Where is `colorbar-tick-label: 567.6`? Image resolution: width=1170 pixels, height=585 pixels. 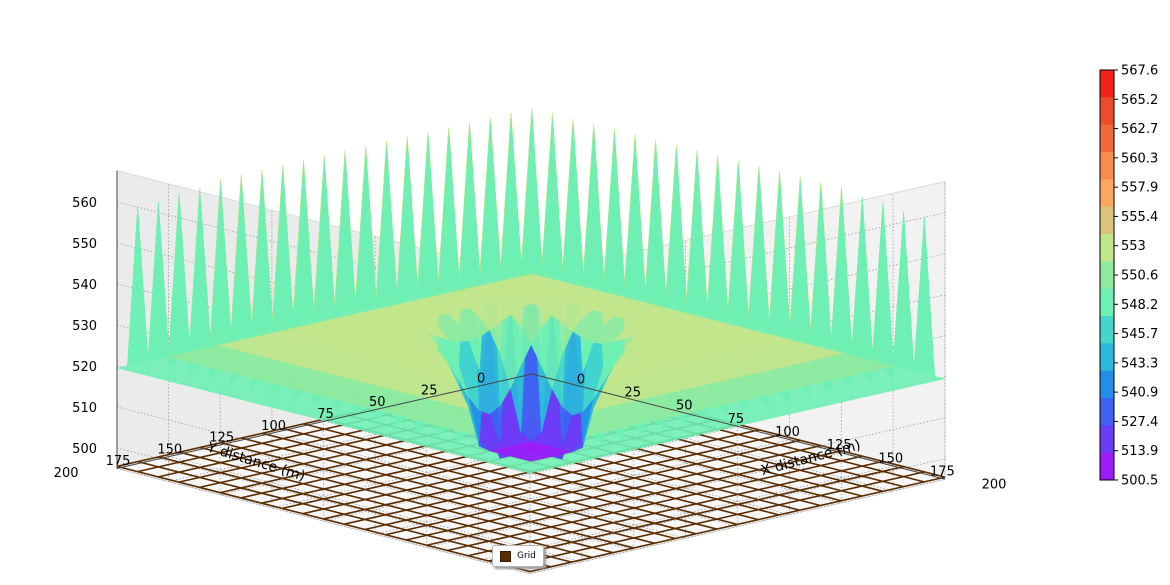
colorbar-tick-label: 567.6 is located at coordinates (1139, 71).